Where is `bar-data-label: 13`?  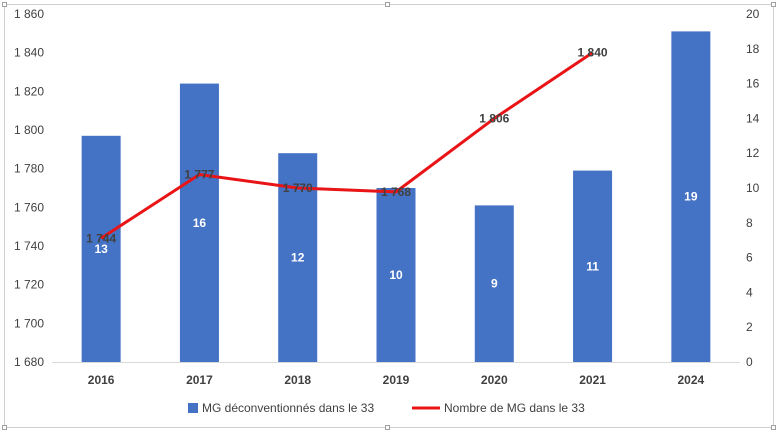 bar-data-label: 13 is located at coordinates (101, 249).